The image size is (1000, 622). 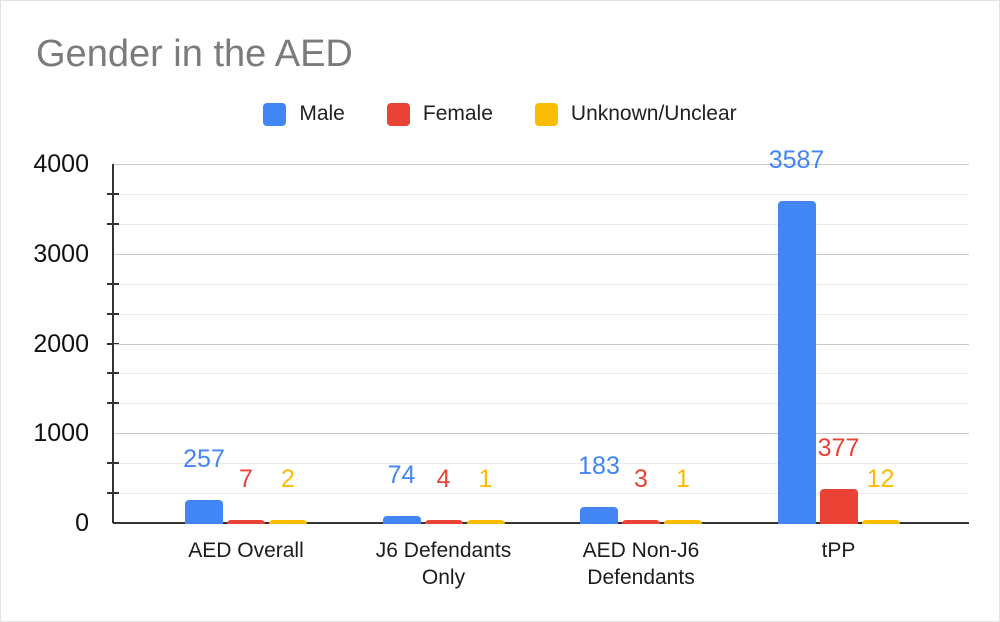 What do you see at coordinates (194, 54) in the screenshot?
I see `chart-title: Gender in the AED` at bounding box center [194, 54].